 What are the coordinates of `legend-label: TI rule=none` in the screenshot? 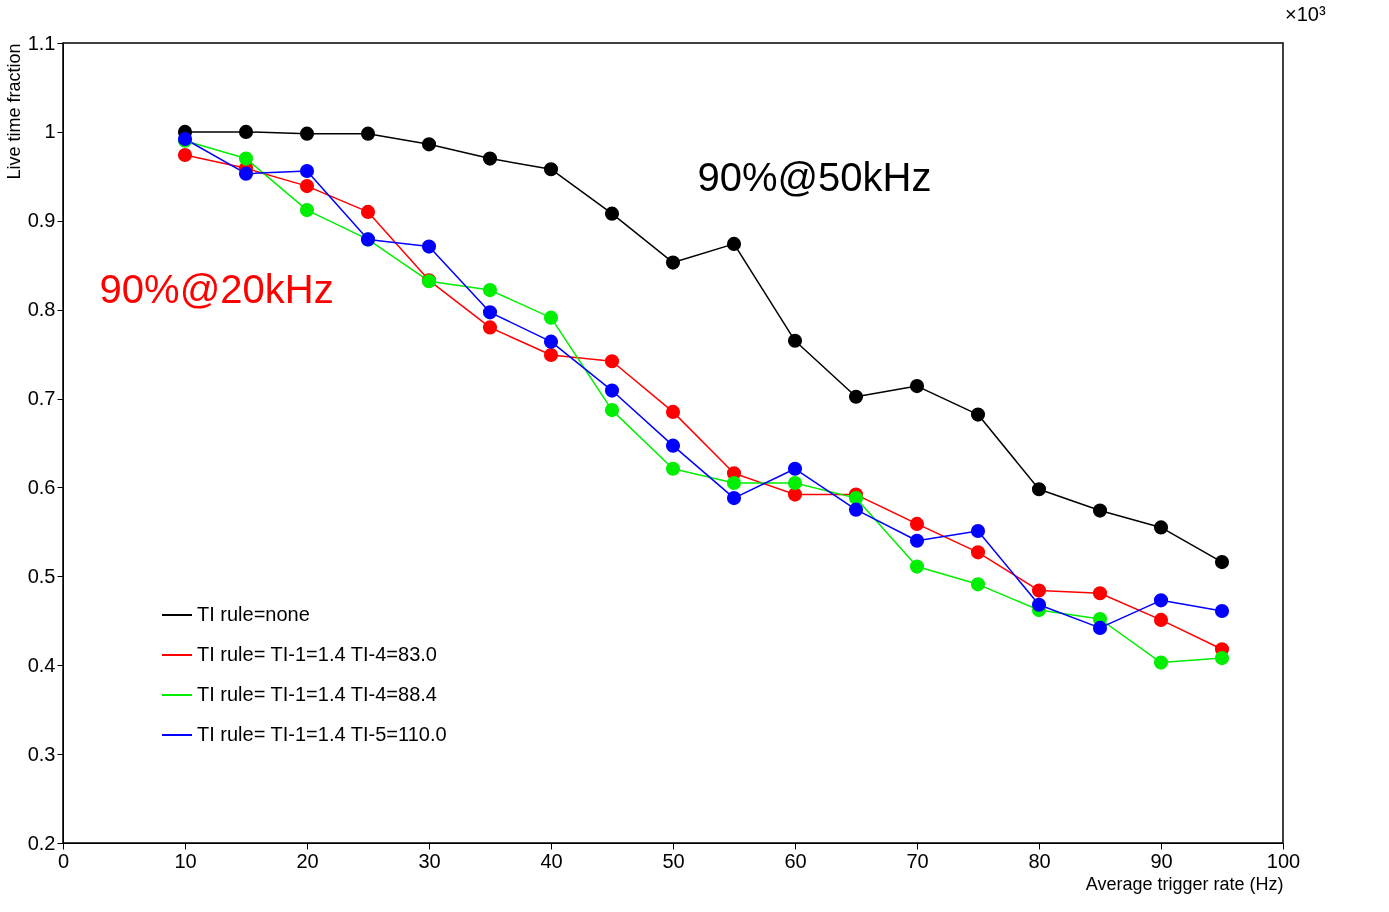 It's located at (253, 614).